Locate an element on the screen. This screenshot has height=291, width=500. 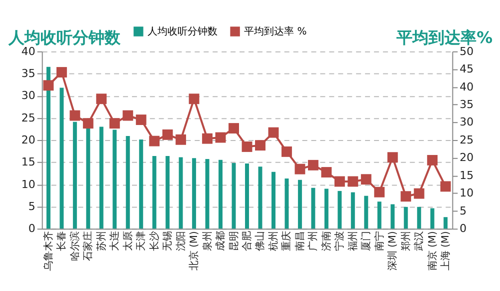
x-tick-label: 南宁 is located at coordinates (379, 241).